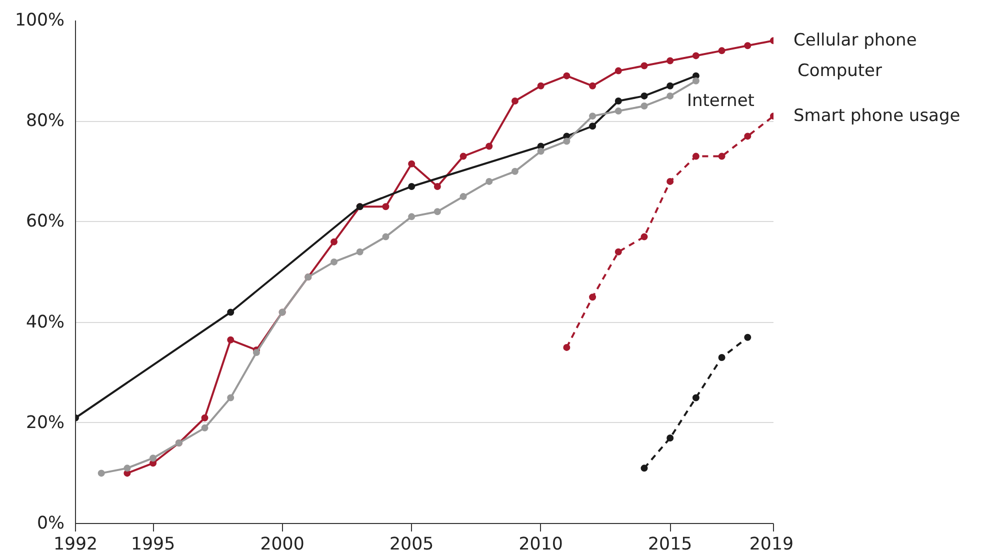 The width and height of the screenshot is (981, 557). What do you see at coordinates (153, 544) in the screenshot?
I see `x-tick-label: 1995` at bounding box center [153, 544].